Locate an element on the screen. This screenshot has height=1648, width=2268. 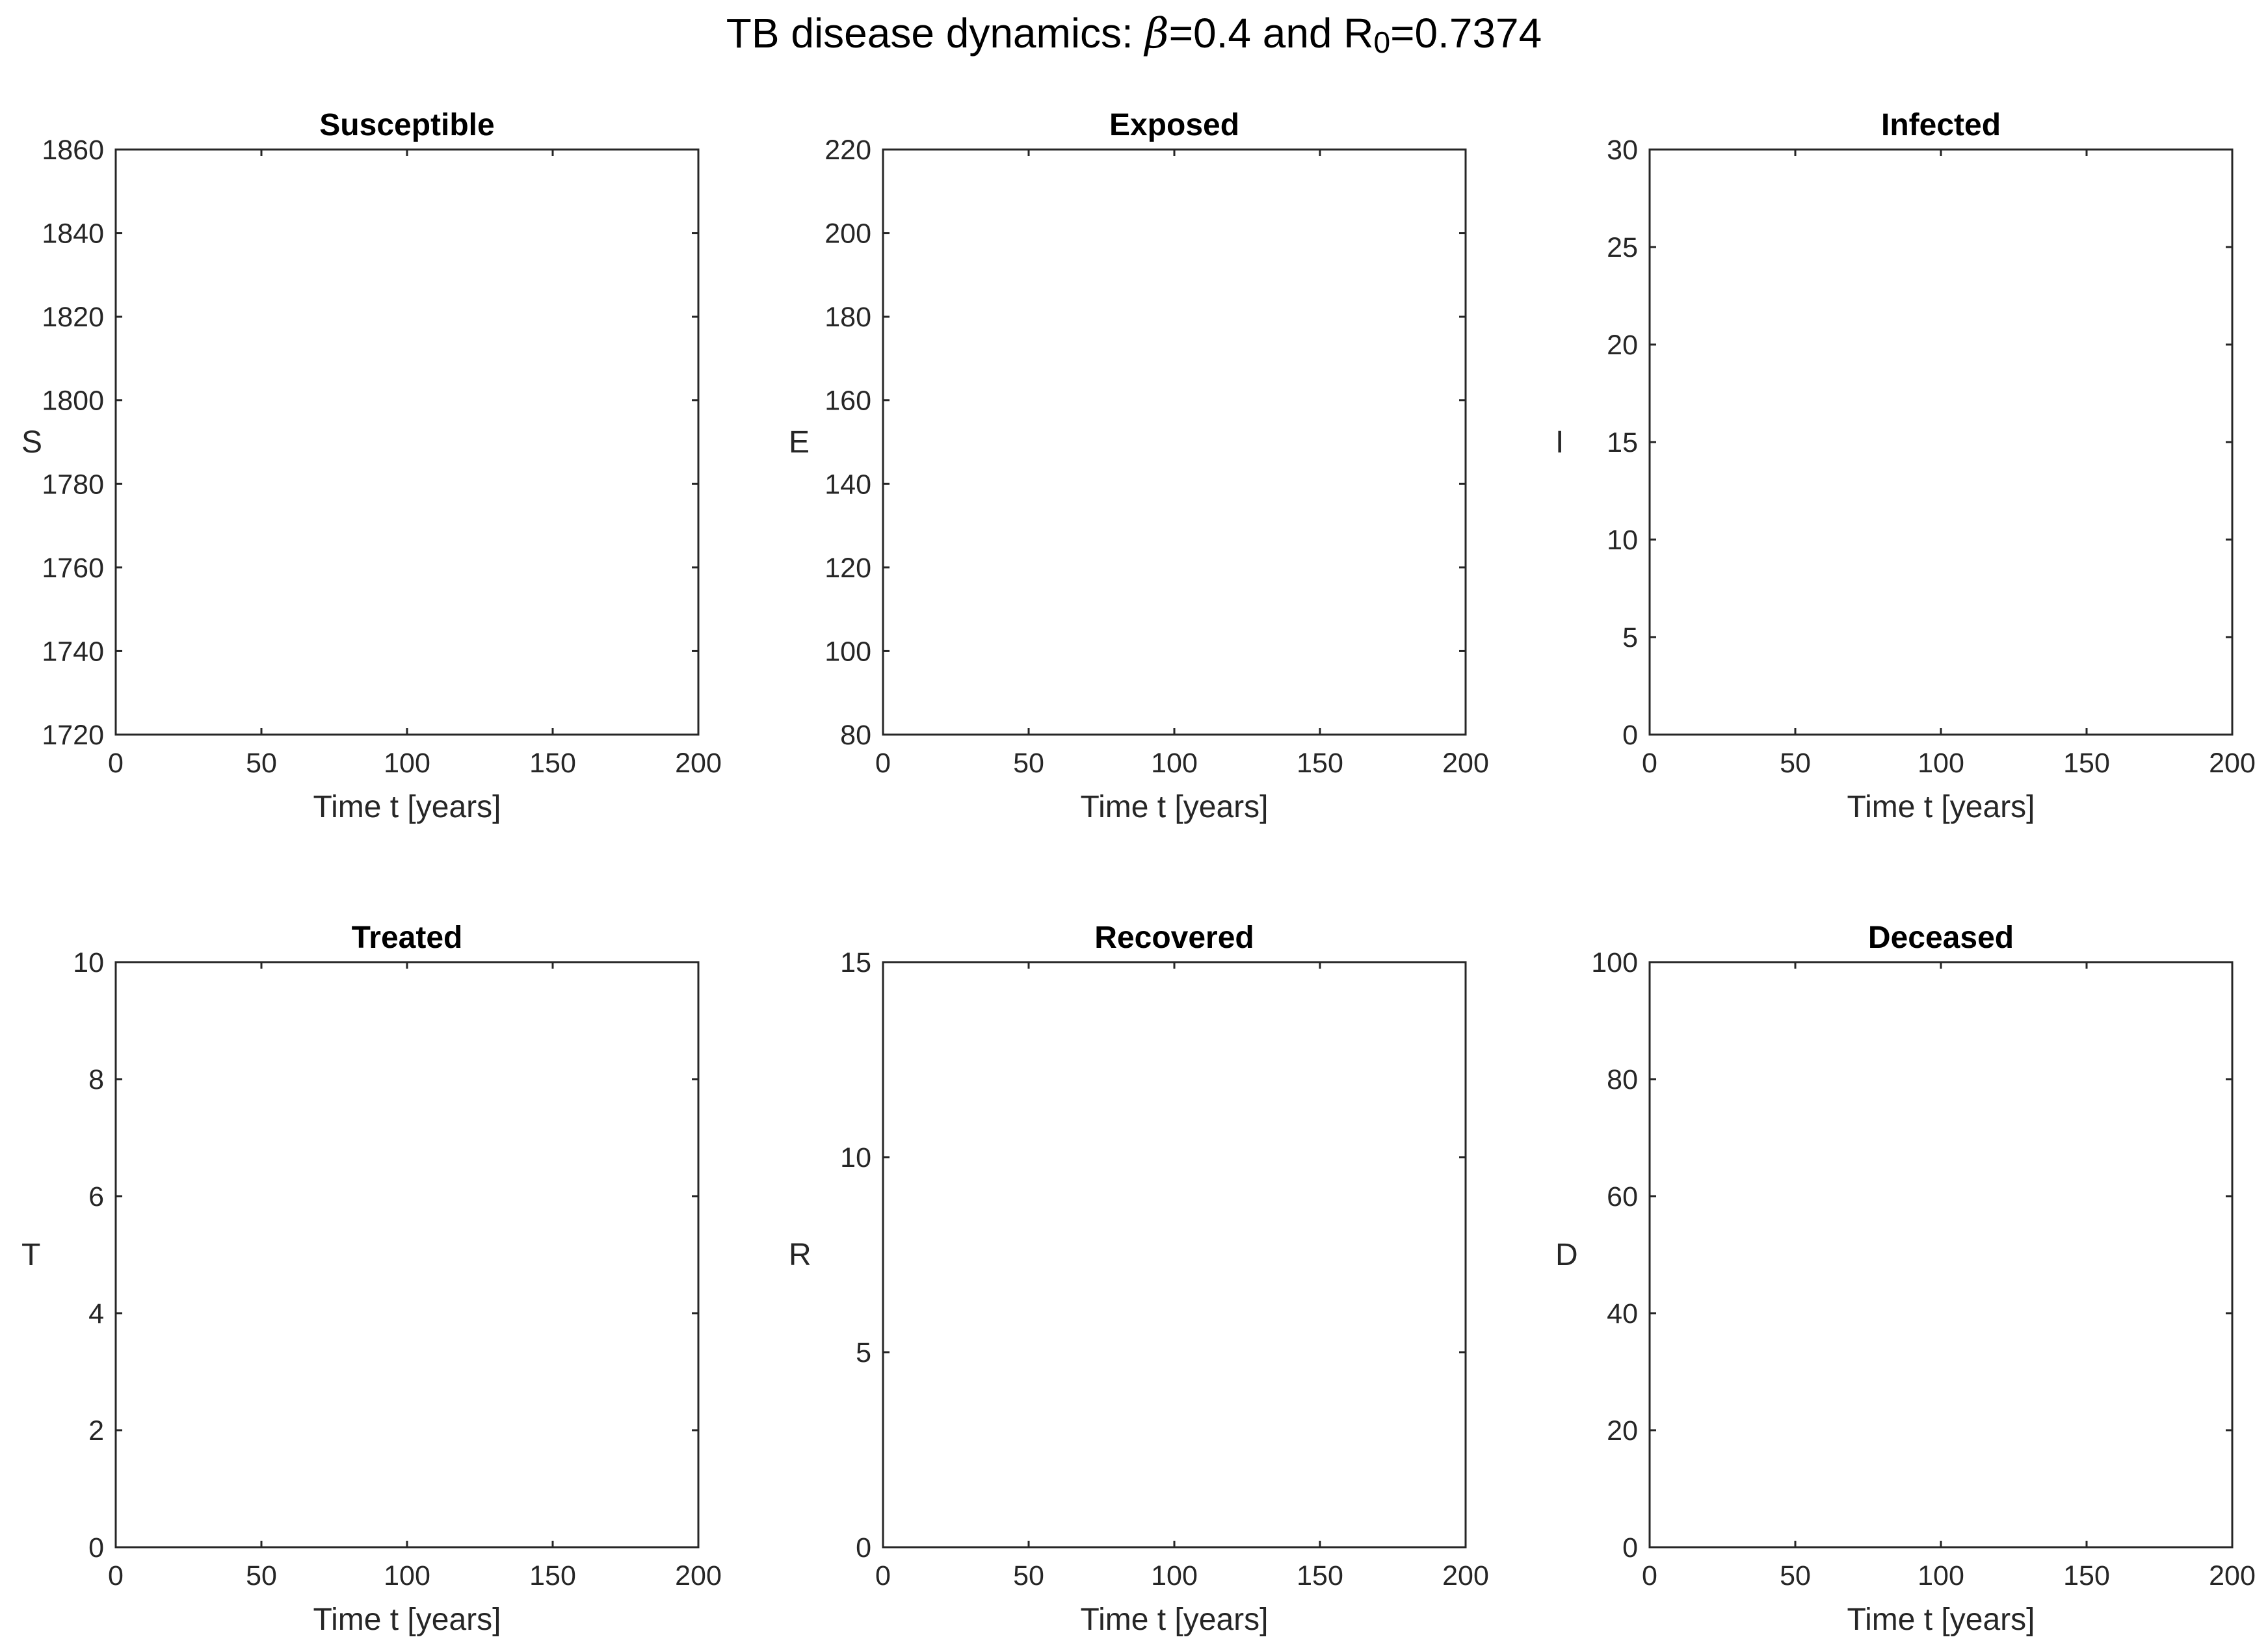
y-tick-label: 1720 is located at coordinates (73, 735).